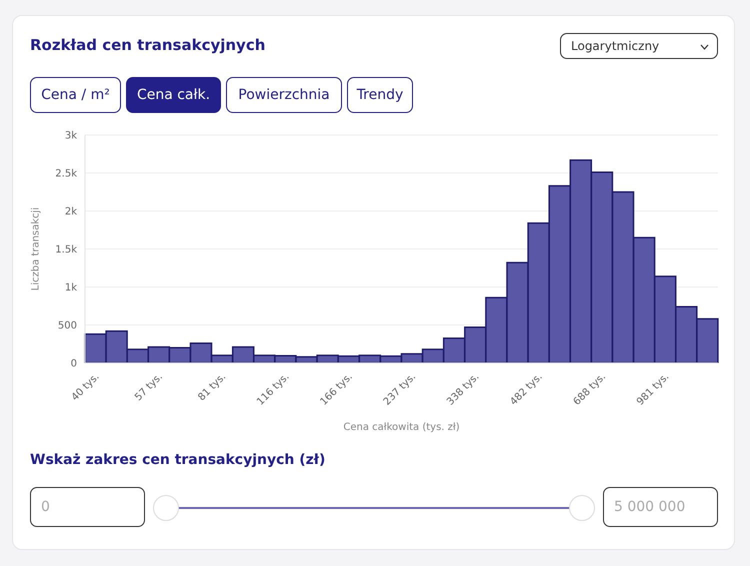 This screenshot has width=750, height=566. What do you see at coordinates (178, 460) in the screenshot?
I see `text: Wskaż zakres cen transakcyjnych (zł)` at bounding box center [178, 460].